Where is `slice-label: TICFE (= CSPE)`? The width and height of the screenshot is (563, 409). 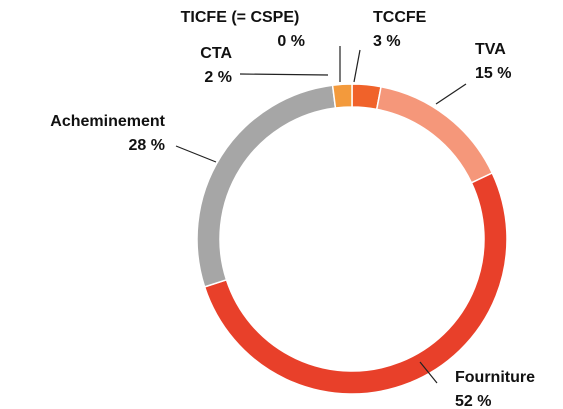 slice-label: TICFE (= CSPE) is located at coordinates (240, 17).